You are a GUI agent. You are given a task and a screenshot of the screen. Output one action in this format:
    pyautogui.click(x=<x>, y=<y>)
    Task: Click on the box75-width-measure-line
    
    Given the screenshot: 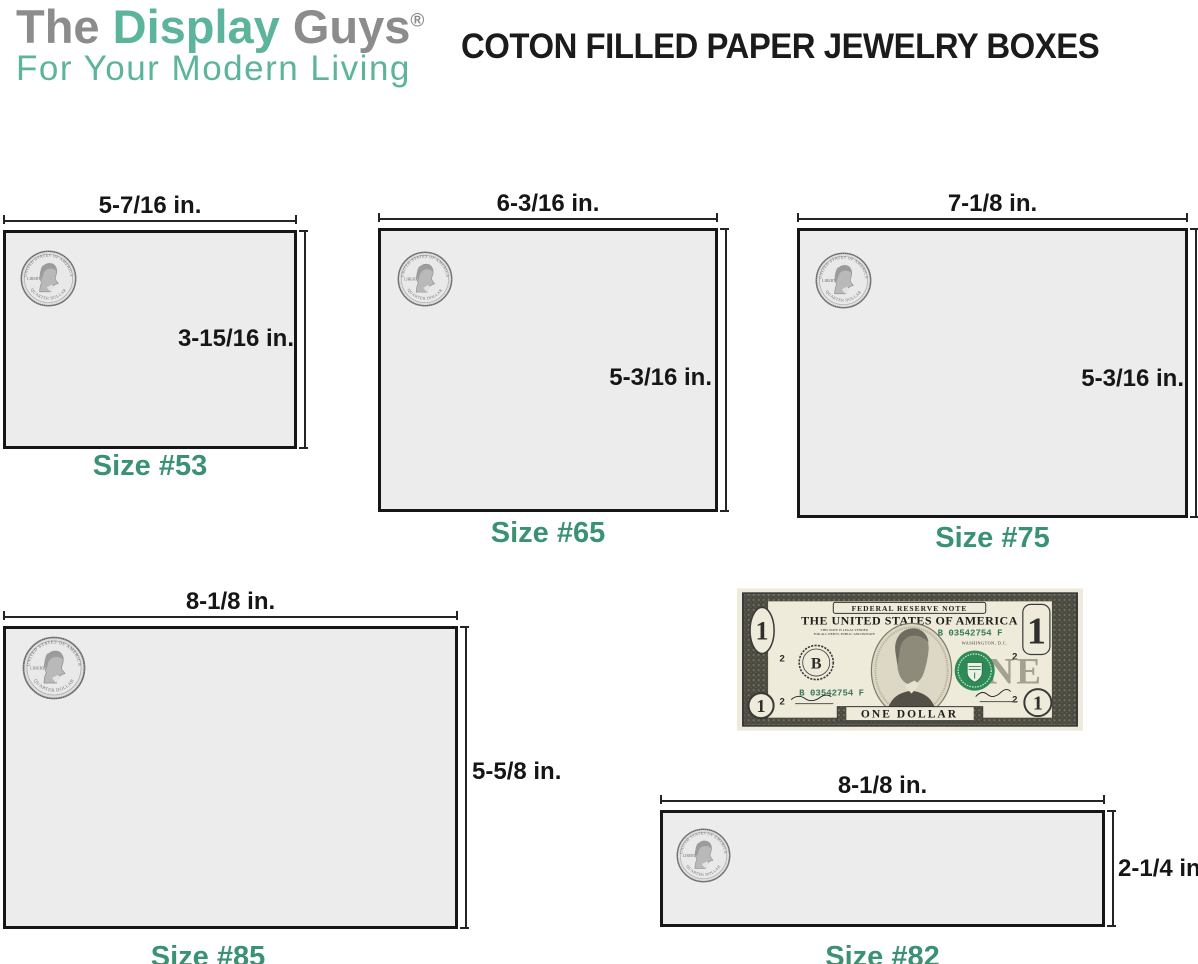 What is the action you would take?
    pyautogui.click(x=992, y=217)
    